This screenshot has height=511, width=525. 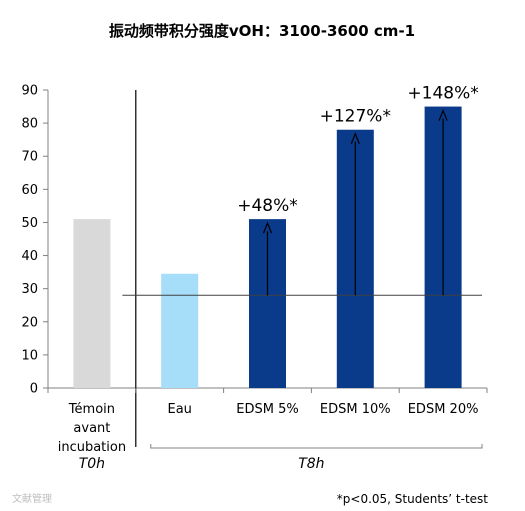 What do you see at coordinates (34, 389) in the screenshot?
I see `y-tick-label: 0` at bounding box center [34, 389].